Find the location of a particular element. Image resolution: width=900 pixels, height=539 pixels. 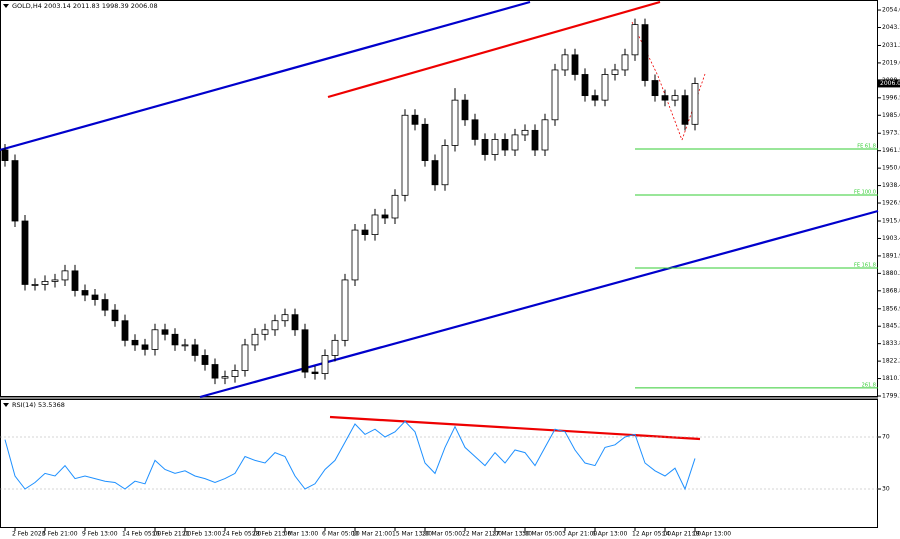

x-tick-label: 14 Feb 05:00 is located at coordinates (142, 534).